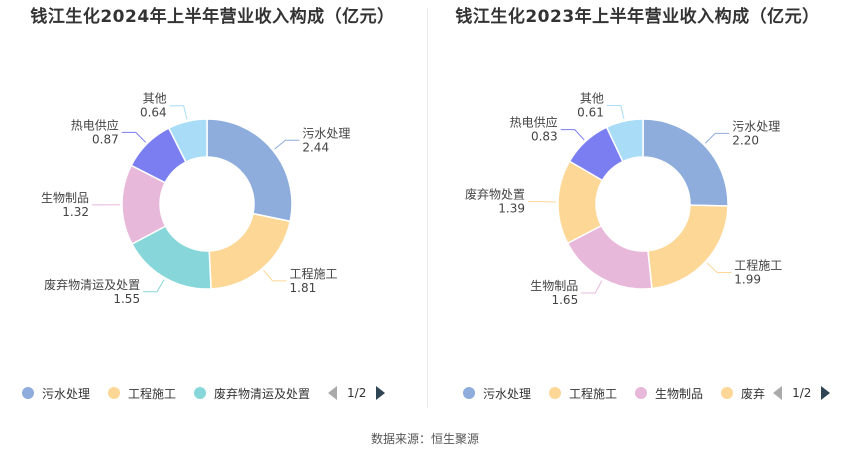 The height and width of the screenshot is (459, 850). I want to click on slice-value-label: 2.20, so click(745, 140).